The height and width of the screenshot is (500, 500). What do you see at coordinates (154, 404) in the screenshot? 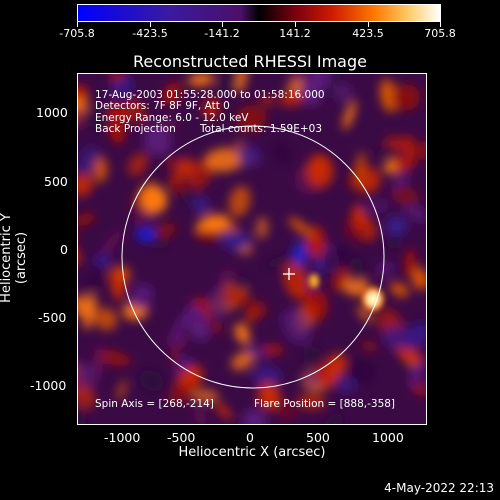
I see `spin-axis-text: Spin Axis = [268,-214]` at bounding box center [154, 404].